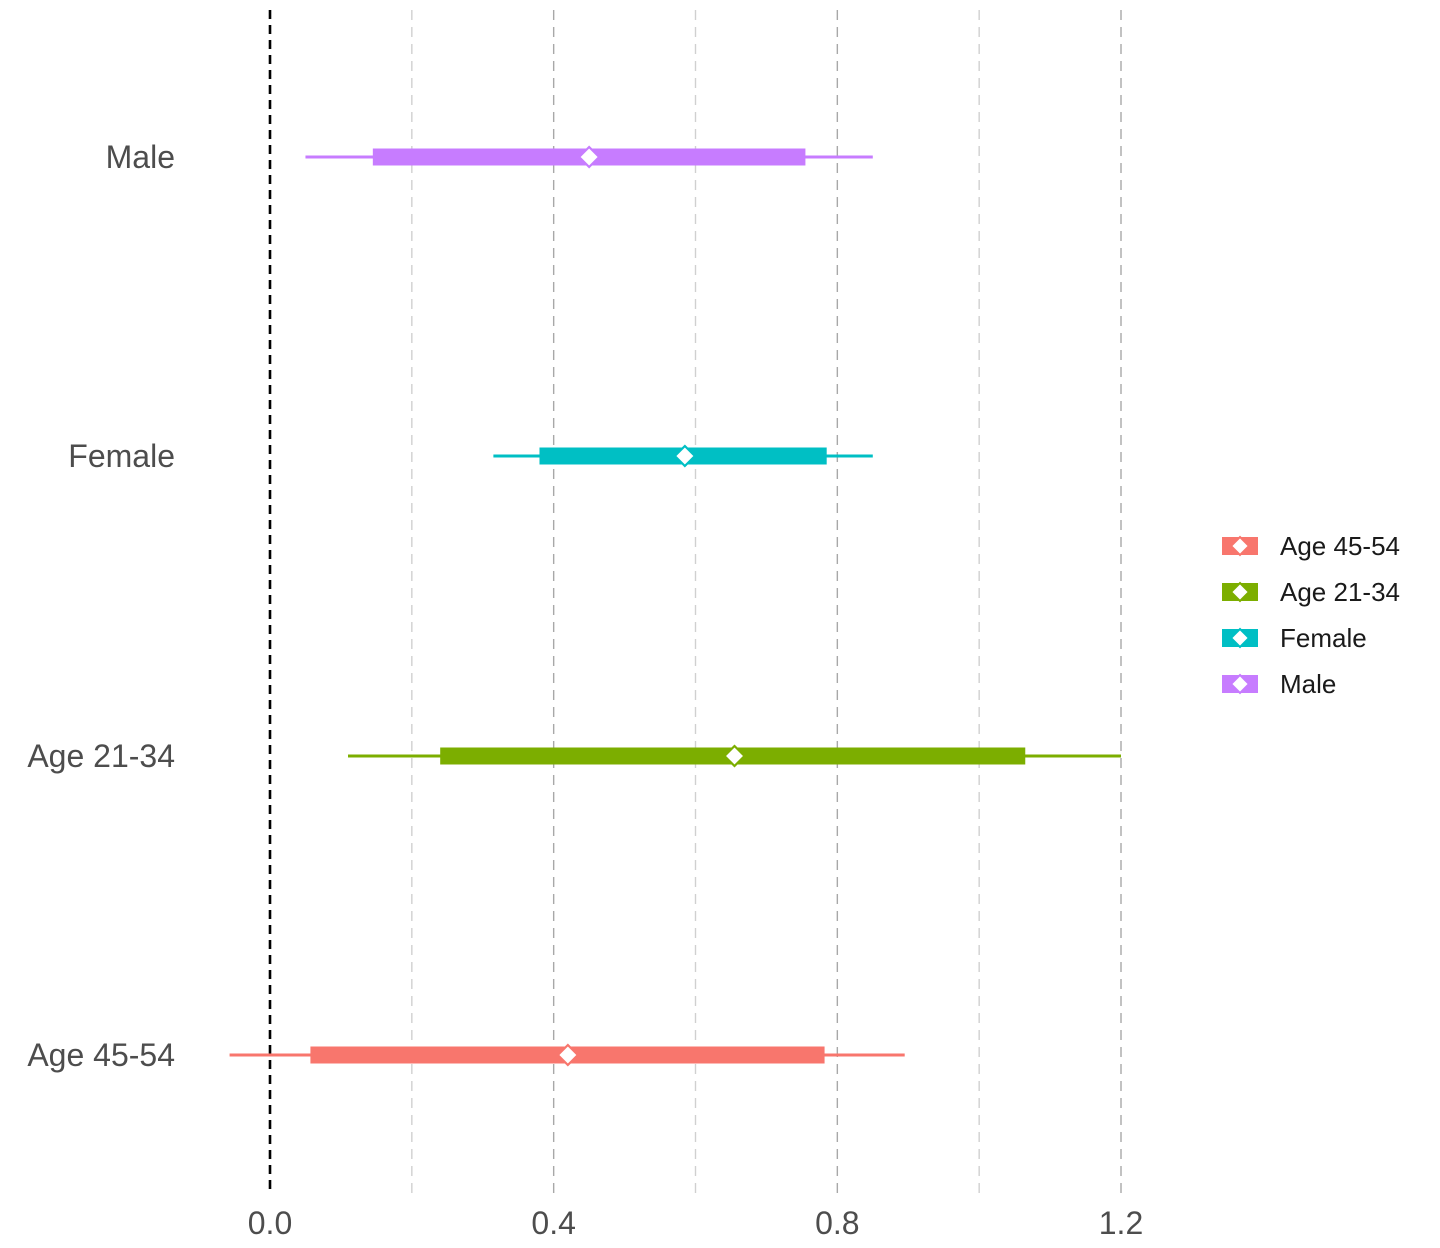  I want to click on series-female, so click(683, 456).